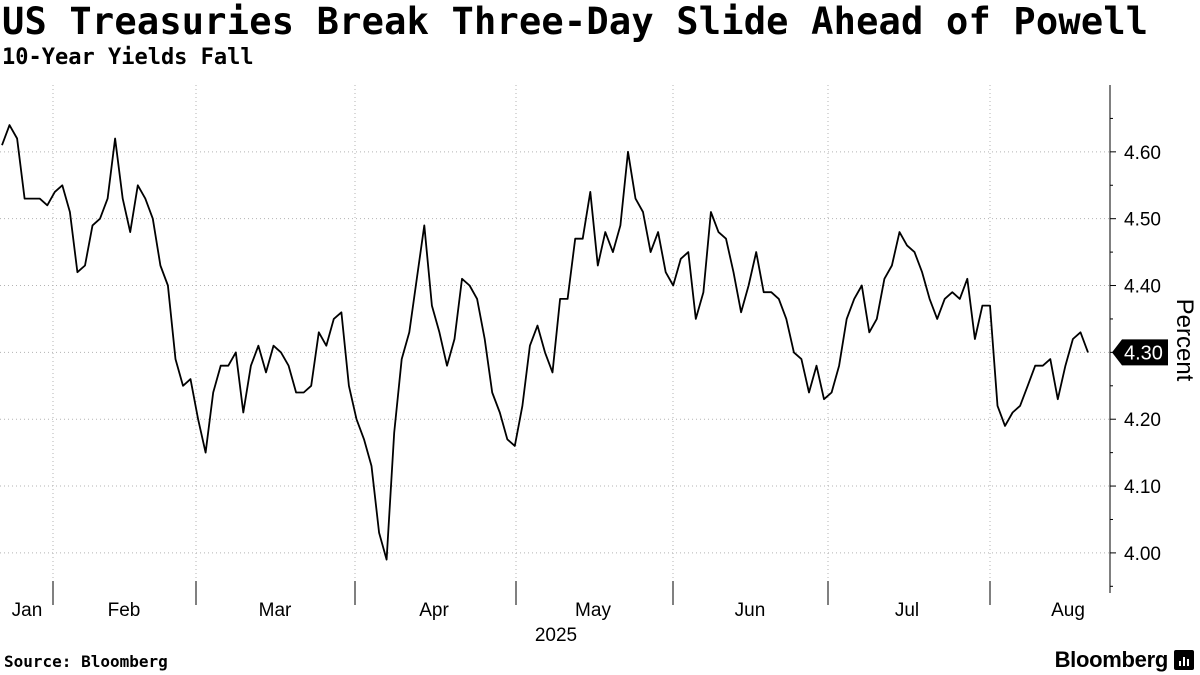 The width and height of the screenshot is (1200, 675). I want to click on x-tick-label: Feb, so click(124, 610).